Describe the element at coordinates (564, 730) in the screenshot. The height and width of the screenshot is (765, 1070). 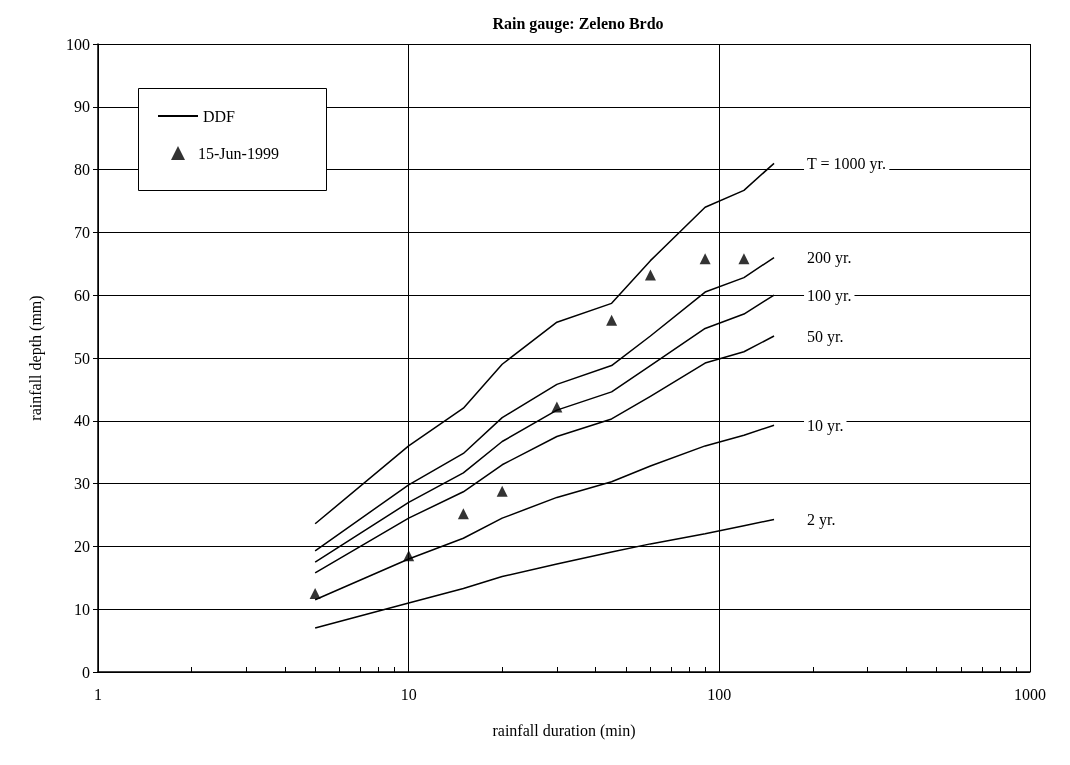
I see `x-axis-title: rainfall duration (min)` at that location.